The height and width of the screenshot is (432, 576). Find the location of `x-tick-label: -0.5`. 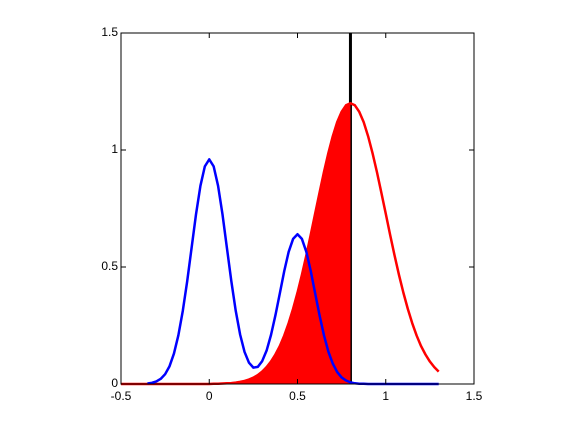

x-tick-label: -0.5 is located at coordinates (121, 396).